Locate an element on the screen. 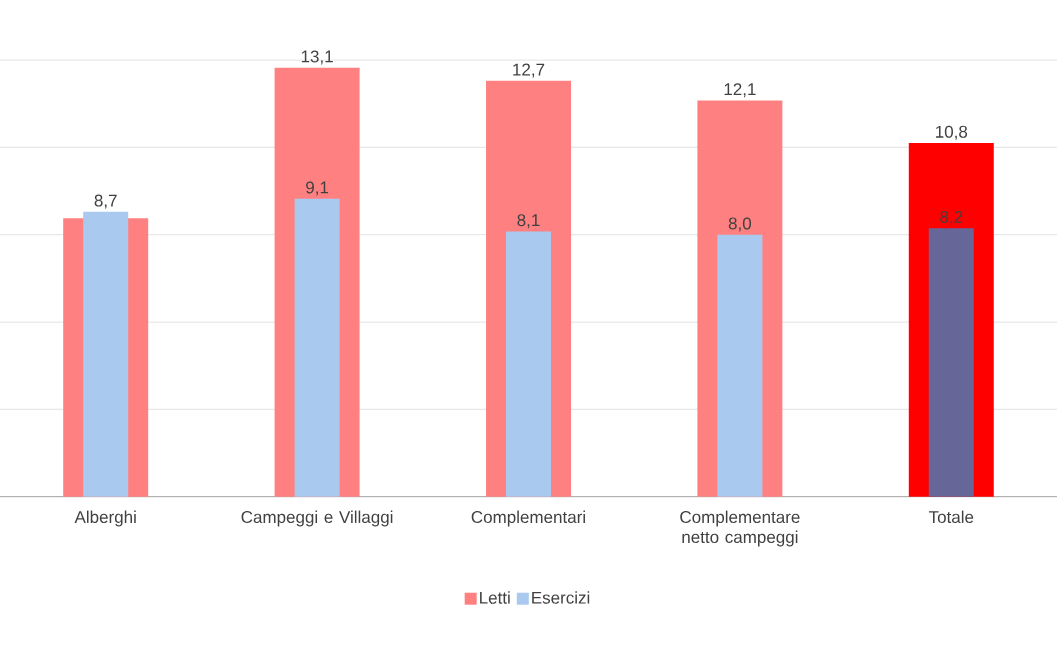 The image size is (1057, 649). x-tick-label: Complementari is located at coordinates (528, 518).